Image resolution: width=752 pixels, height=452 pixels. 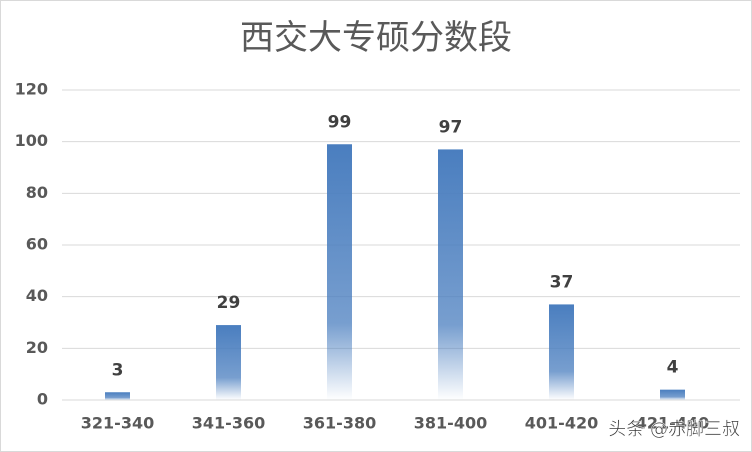 I want to click on x-tick-label: 381-400, so click(x=450, y=423).